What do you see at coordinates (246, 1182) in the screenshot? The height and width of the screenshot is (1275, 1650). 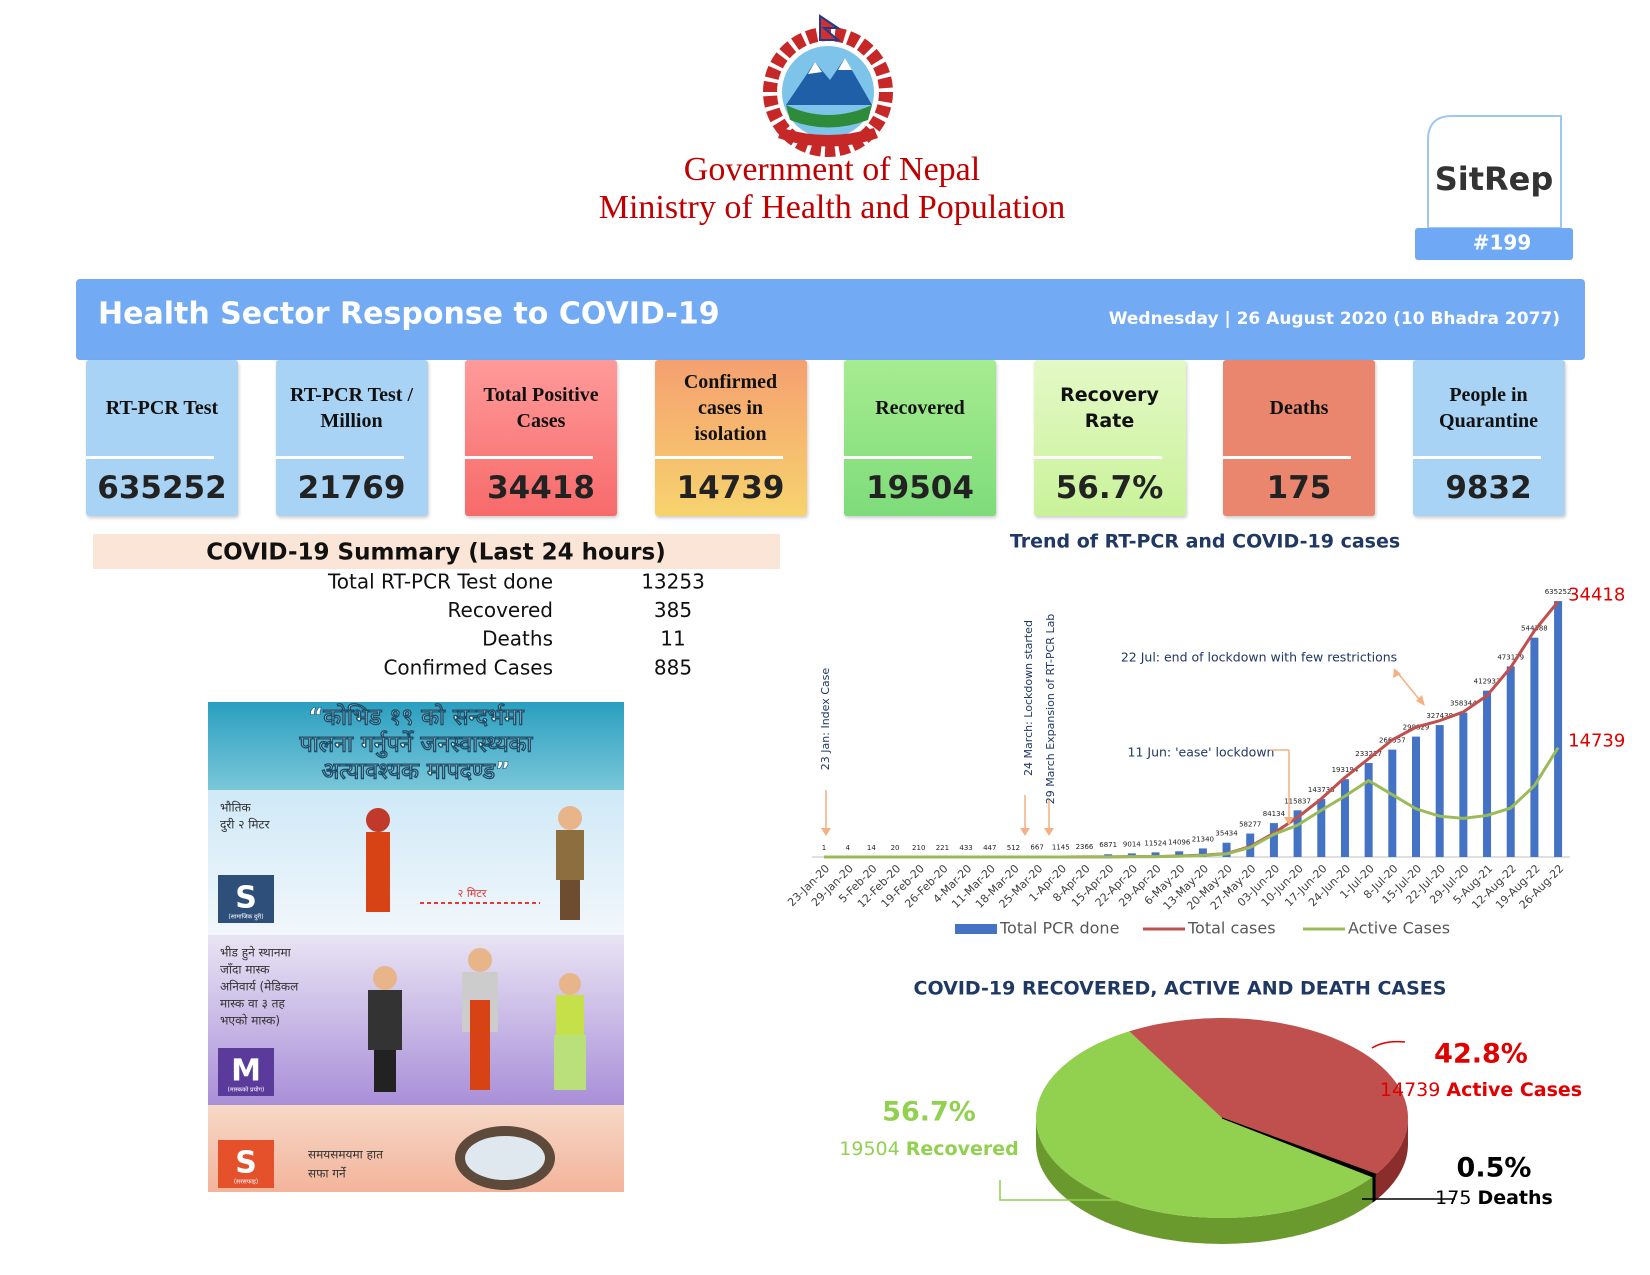 I see `badge-caption: (सरसफाइ)` at bounding box center [246, 1182].